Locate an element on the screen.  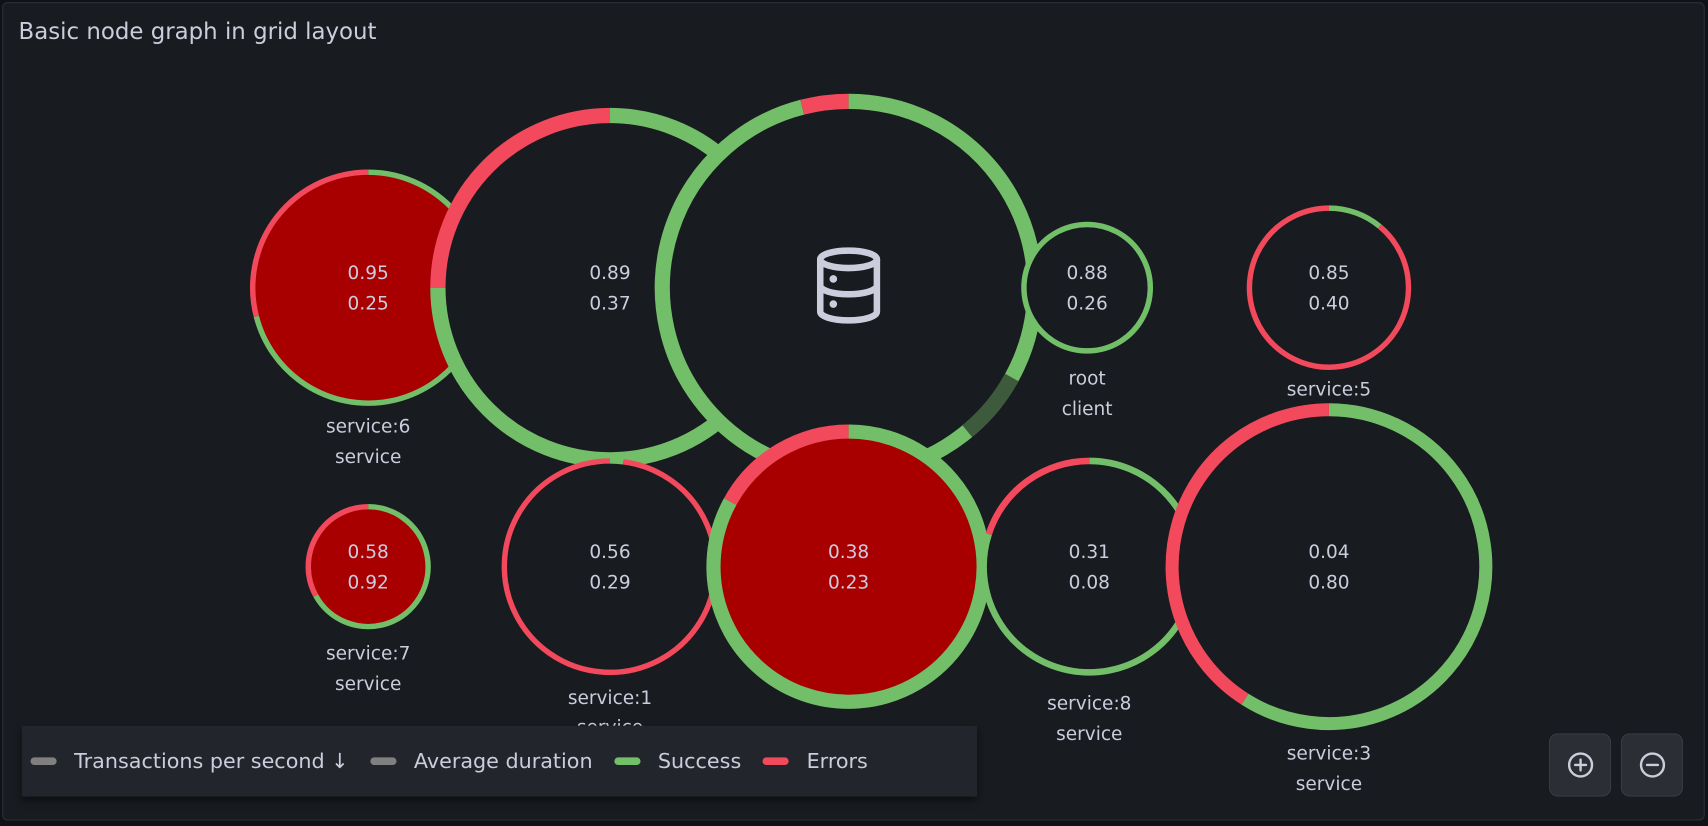
node-subtitle: client is located at coordinates (1087, 409).